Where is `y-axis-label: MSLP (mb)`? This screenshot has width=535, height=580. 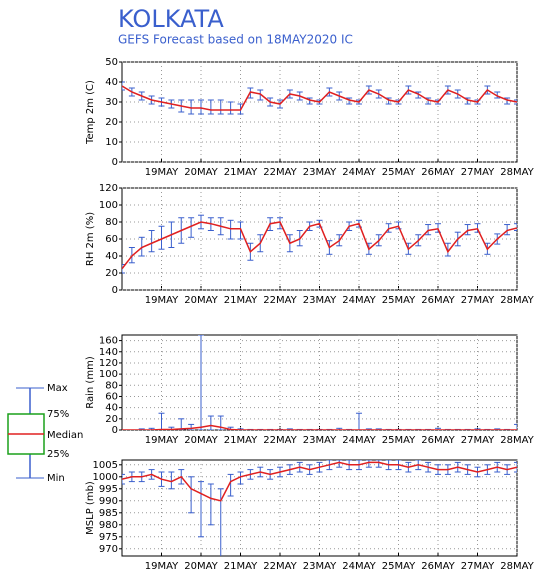
y-axis-label: MSLP (mb) is located at coordinates (90, 508).